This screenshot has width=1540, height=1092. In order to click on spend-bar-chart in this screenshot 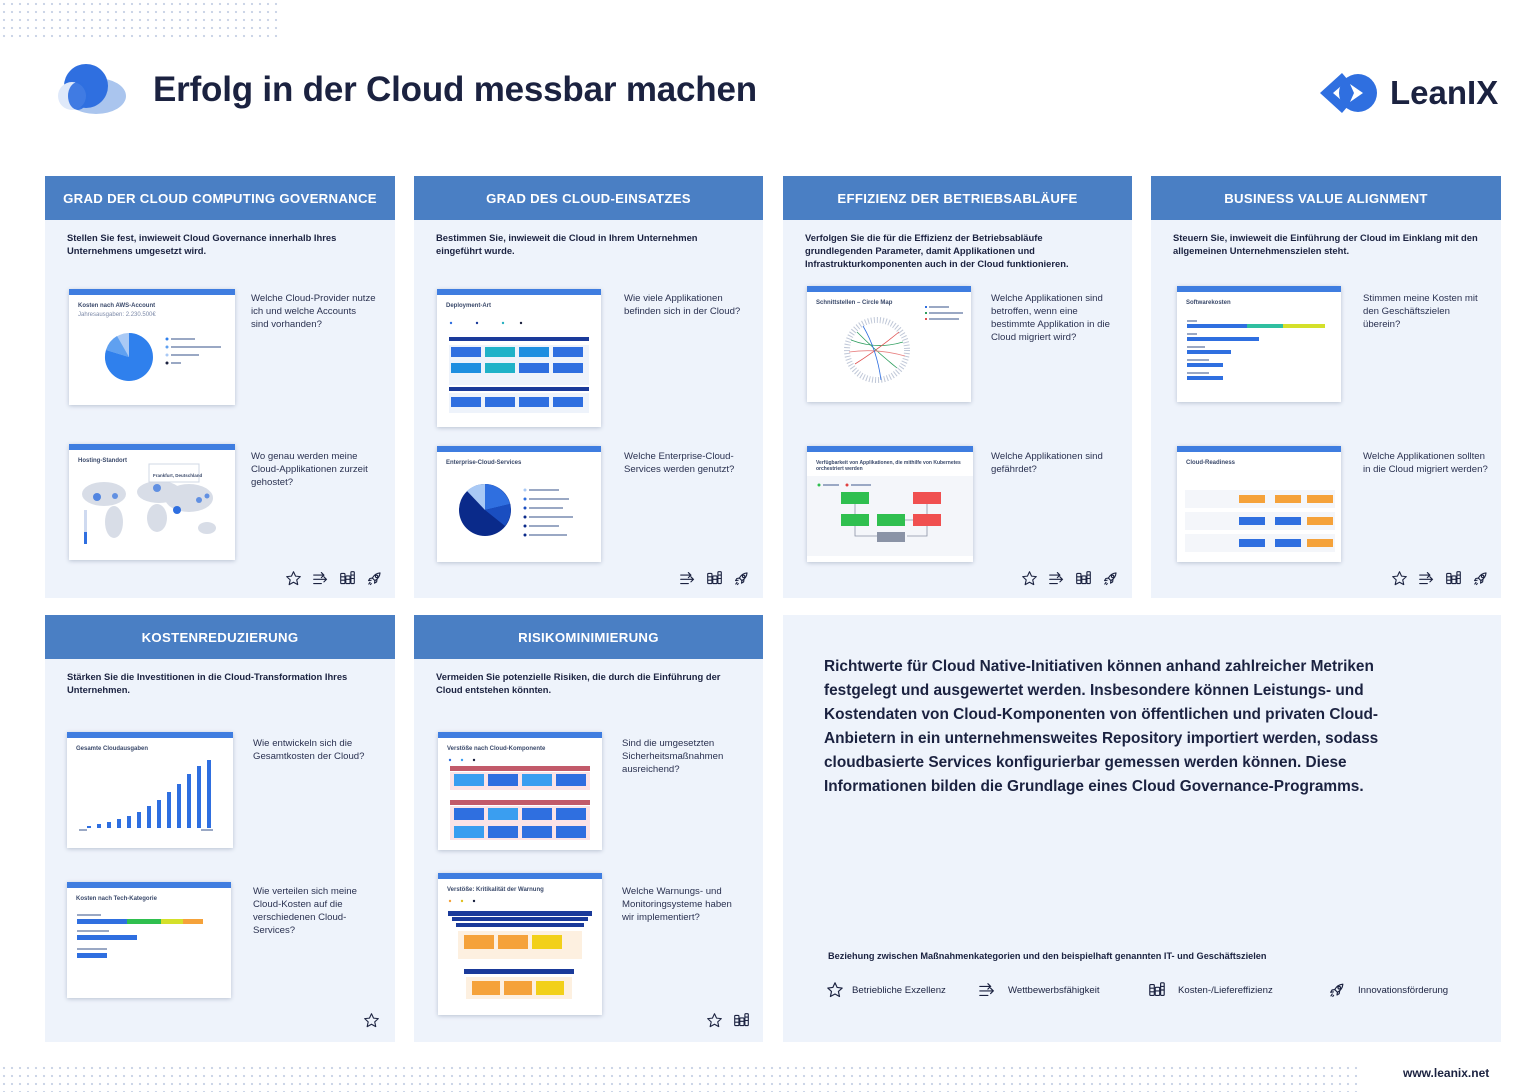, I will do `click(146, 795)`.